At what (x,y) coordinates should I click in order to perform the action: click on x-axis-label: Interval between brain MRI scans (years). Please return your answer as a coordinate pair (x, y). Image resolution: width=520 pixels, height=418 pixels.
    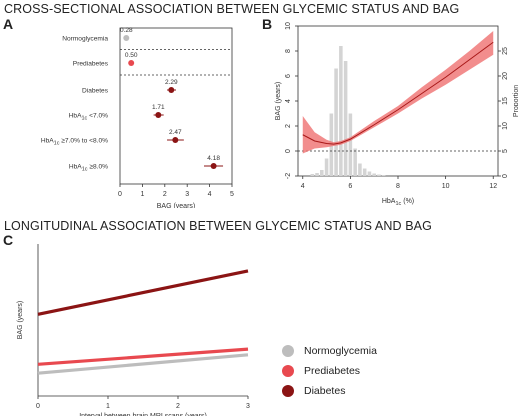
    Looking at the image, I should click on (143, 414).